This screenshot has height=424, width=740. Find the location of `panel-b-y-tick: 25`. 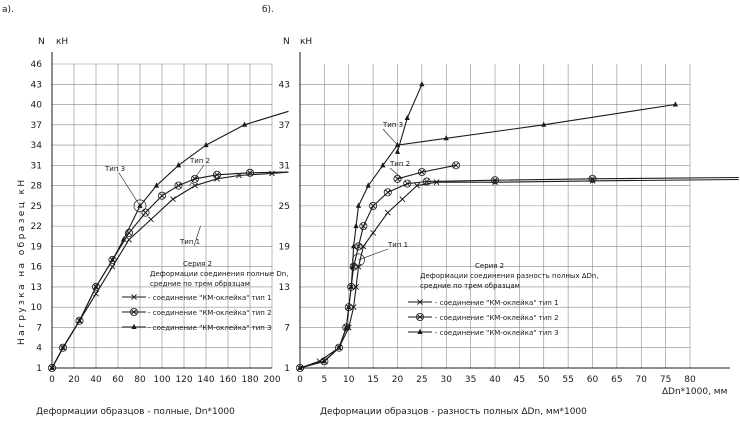

panel-b-y-tick: 25 is located at coordinates (284, 207).